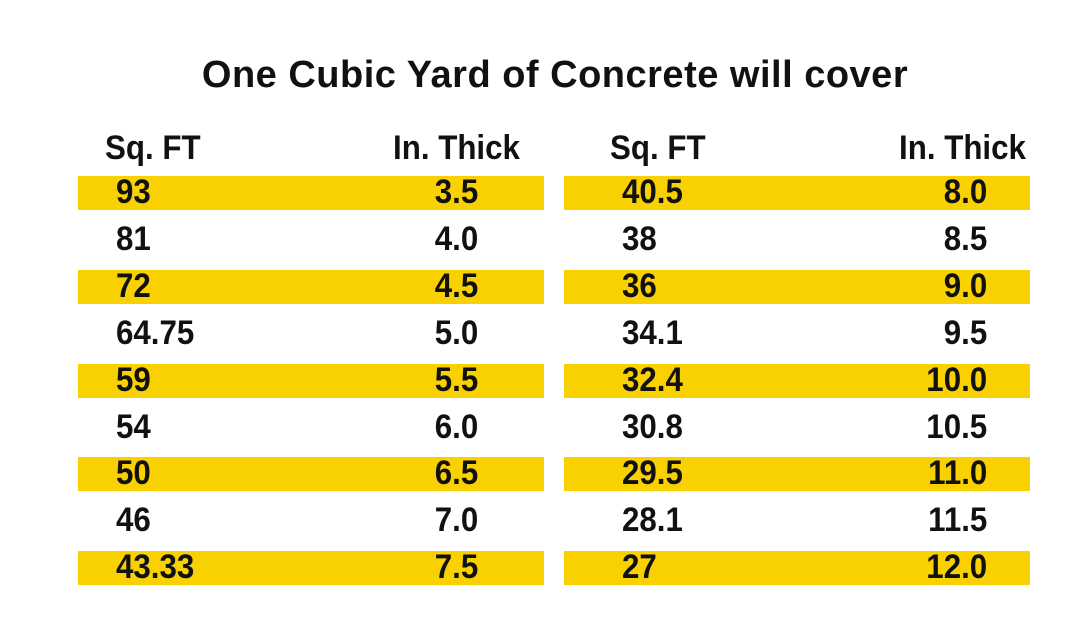 This screenshot has width=1088, height=638. What do you see at coordinates (956, 567) in the screenshot?
I see `in-thick-cell: 12.0` at bounding box center [956, 567].